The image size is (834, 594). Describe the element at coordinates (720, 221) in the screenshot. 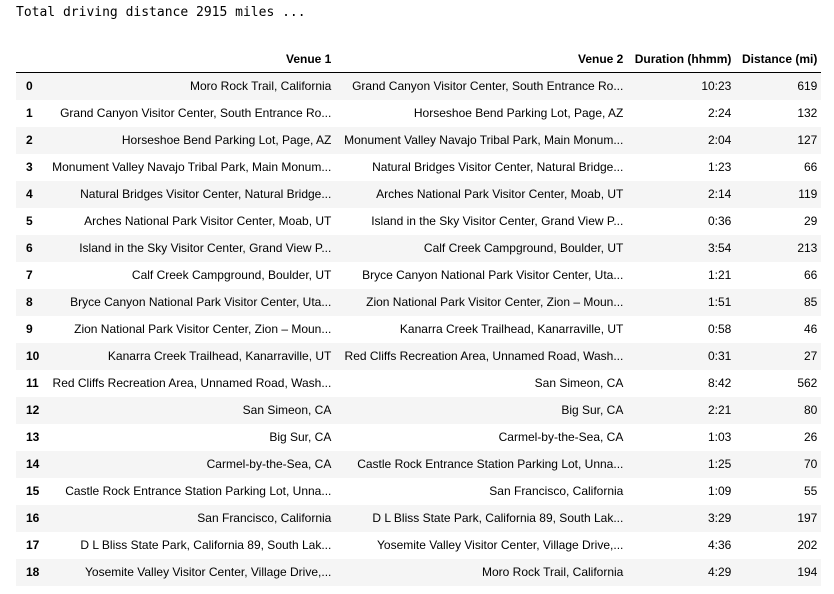

I see `cell-duration: 0:36` at that location.